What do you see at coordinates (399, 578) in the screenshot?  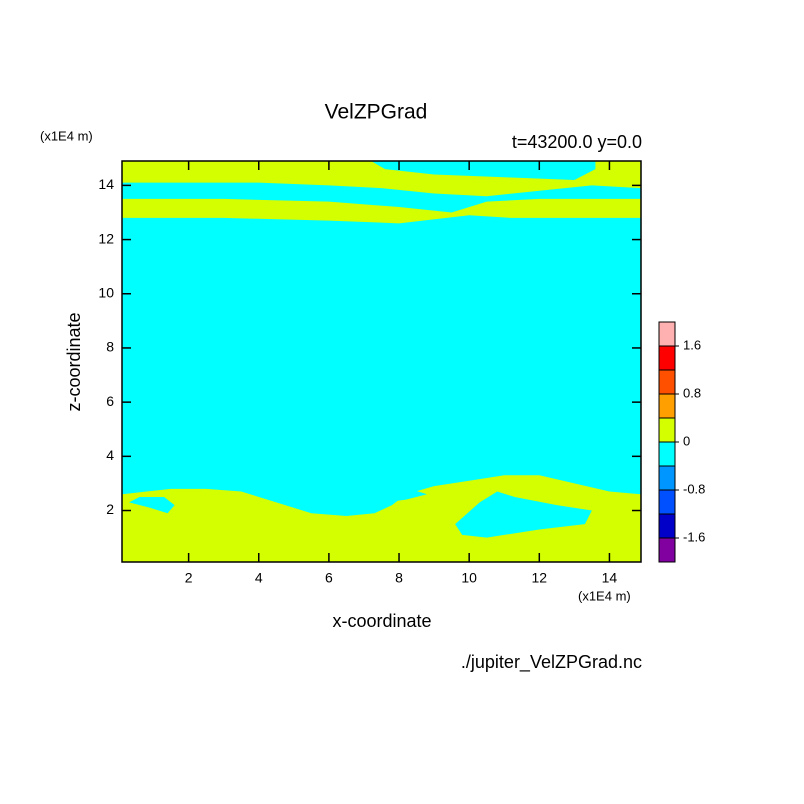 I see `x-tick-label: 8` at bounding box center [399, 578].